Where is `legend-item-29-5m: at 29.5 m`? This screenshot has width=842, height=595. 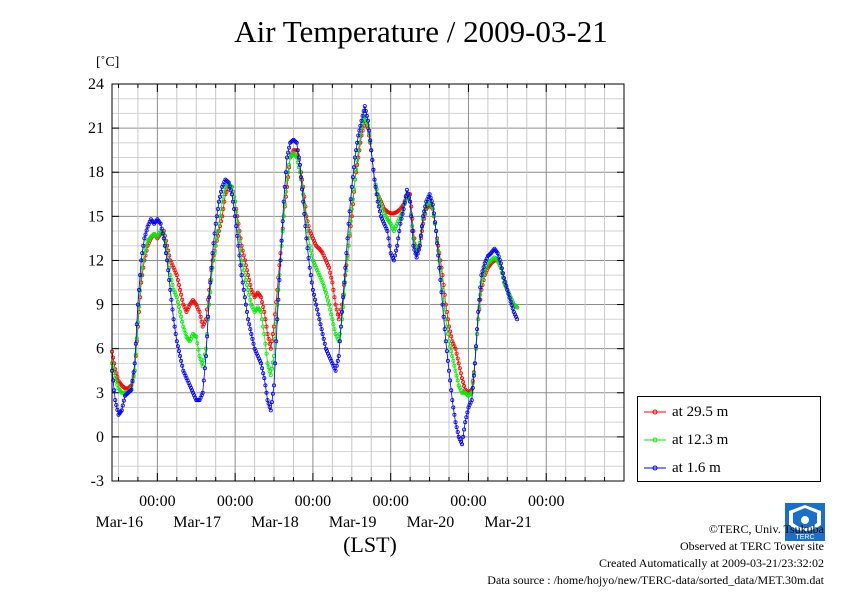 legend-item-29-5m: at 29.5 m is located at coordinates (686, 412).